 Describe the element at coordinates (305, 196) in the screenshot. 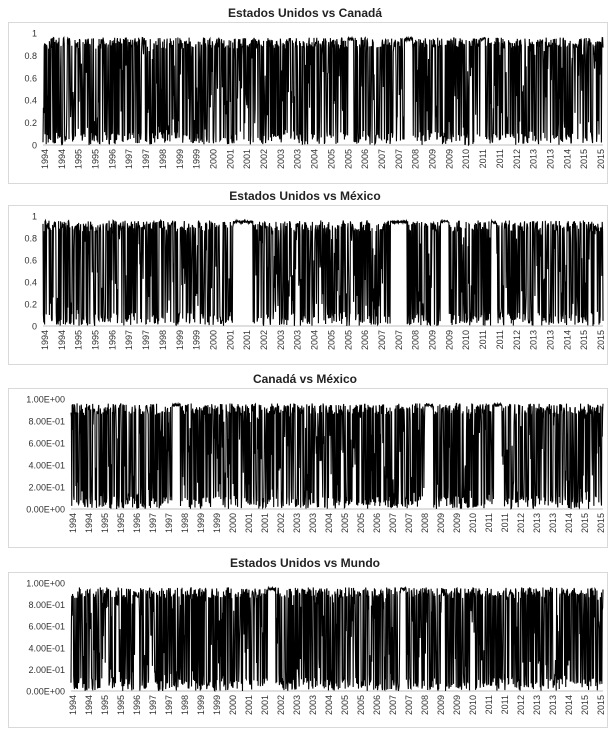

I see `chart-title-2: Estados Unidos vs México` at that location.